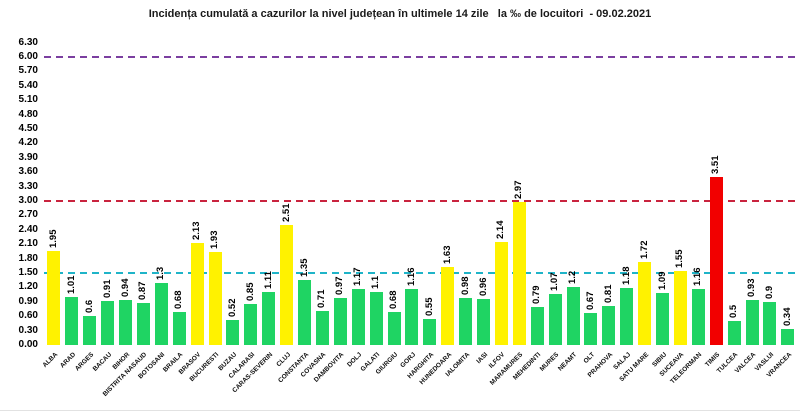 Image resolution: width=800 pixels, height=416 pixels. Describe the element at coordinates (28, 157) in the screenshot. I see `y-axis-tick-label: 3.90` at that location.